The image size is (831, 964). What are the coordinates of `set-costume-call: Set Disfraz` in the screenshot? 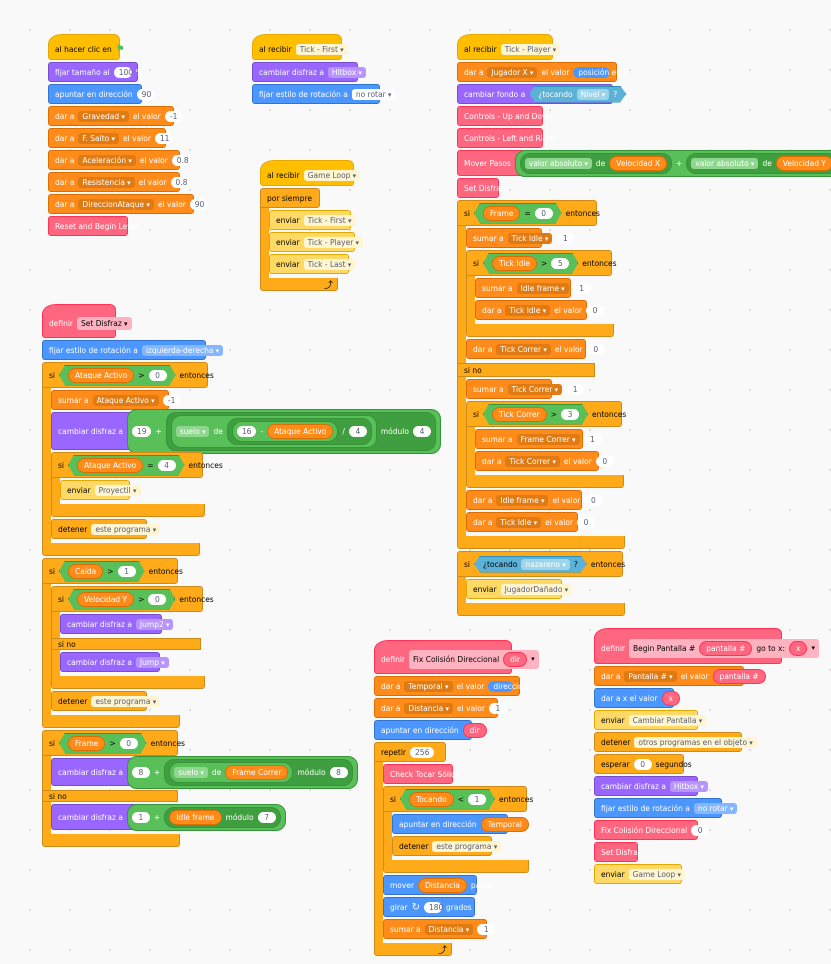 It's located at (618, 852).